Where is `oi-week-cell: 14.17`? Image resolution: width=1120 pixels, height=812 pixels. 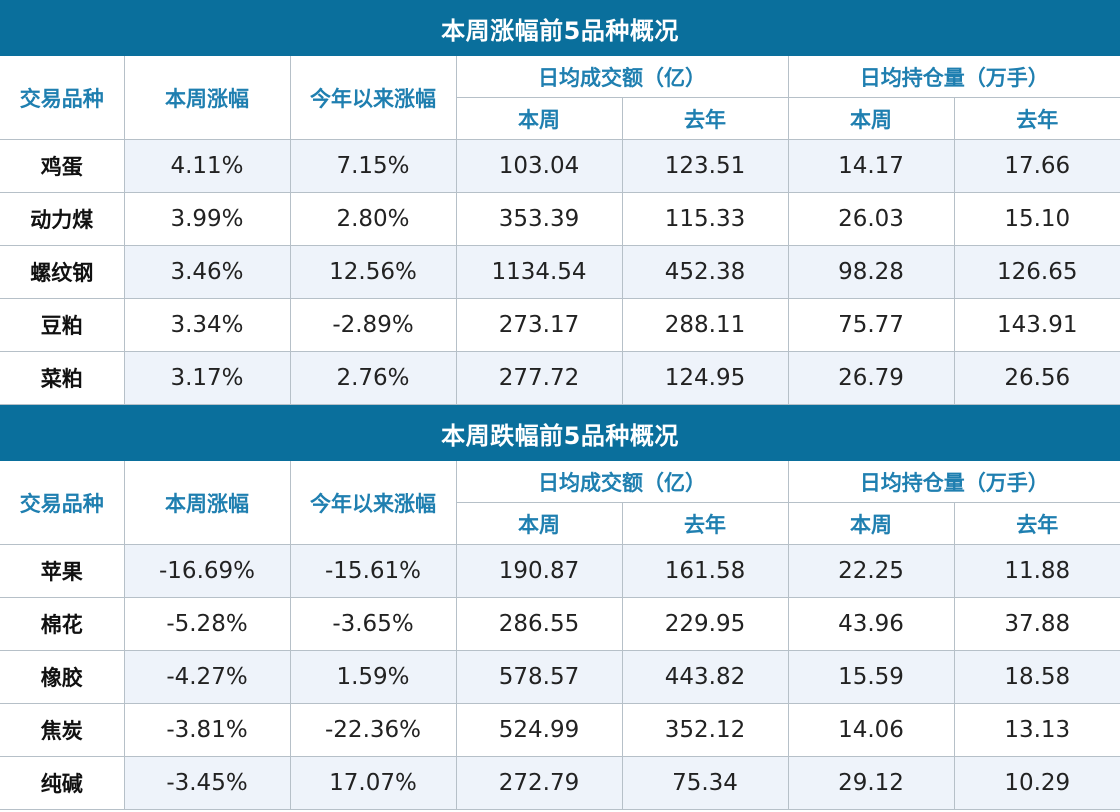 oi-week-cell: 14.17 is located at coordinates (871, 166).